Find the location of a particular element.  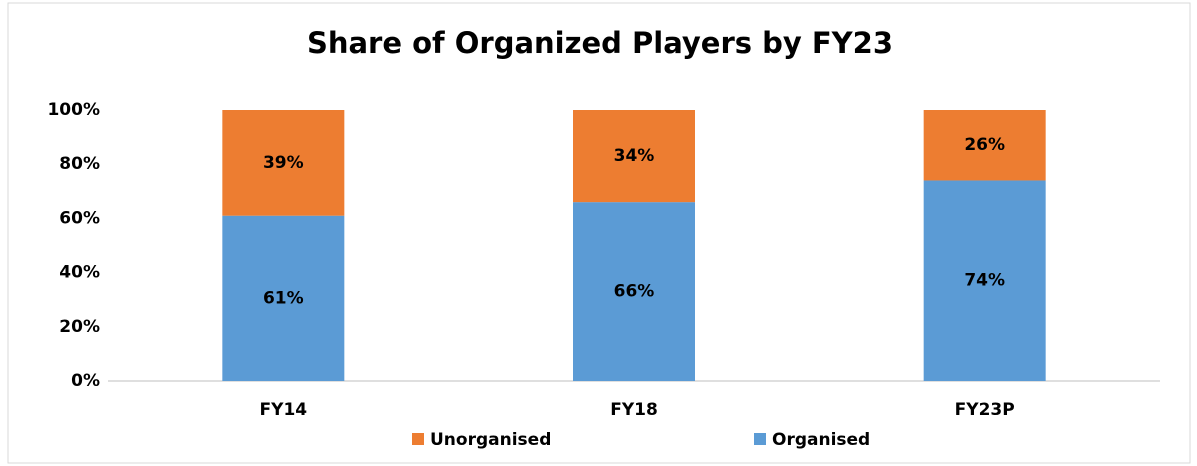

legend-label: Unorganised is located at coordinates (490, 440).